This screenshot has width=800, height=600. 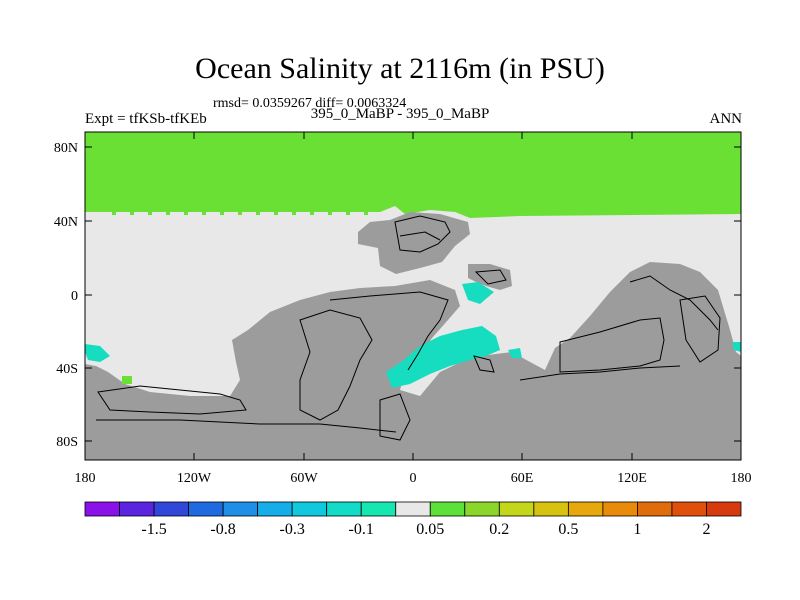 What do you see at coordinates (146, 119) in the screenshot?
I see `experiment-label: Expt = tfKSb-tfKEb` at bounding box center [146, 119].